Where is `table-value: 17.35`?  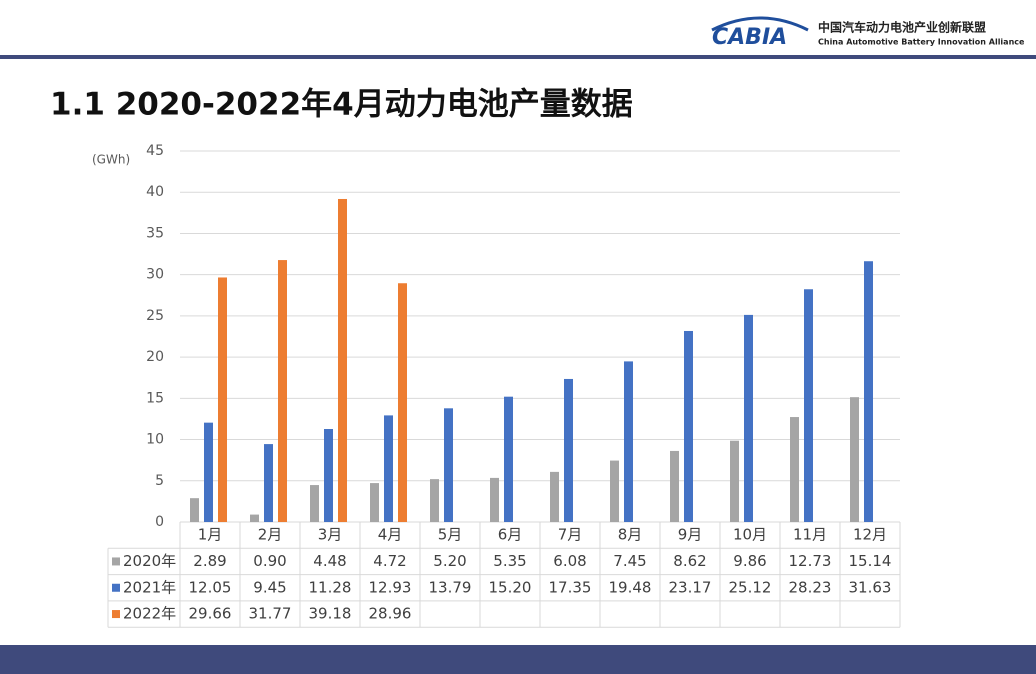
table-value: 17.35 is located at coordinates (570, 587).